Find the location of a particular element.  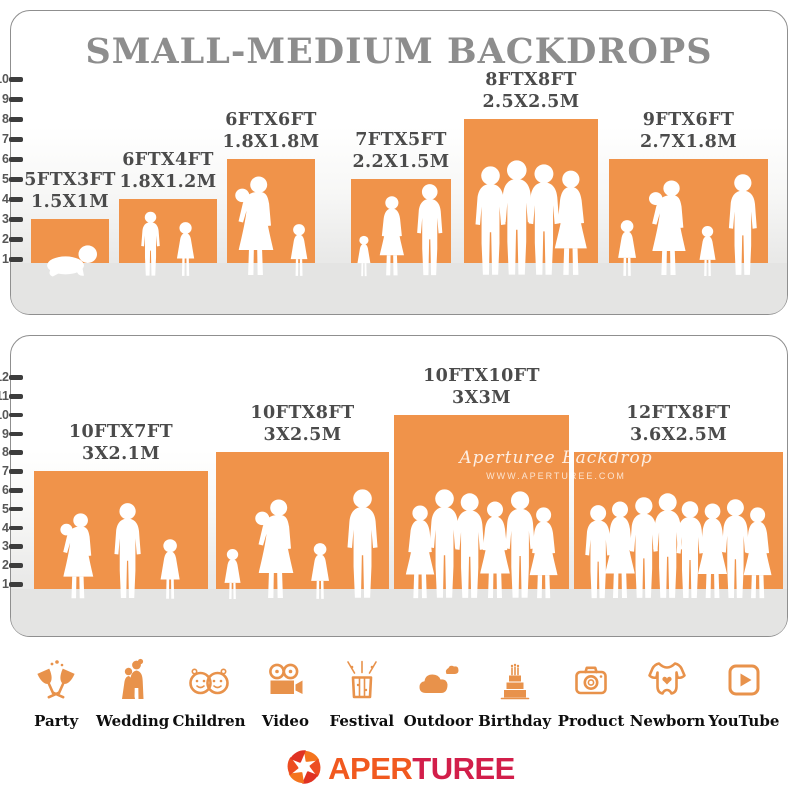

ruler-number: 7 is located at coordinates (5, 139).